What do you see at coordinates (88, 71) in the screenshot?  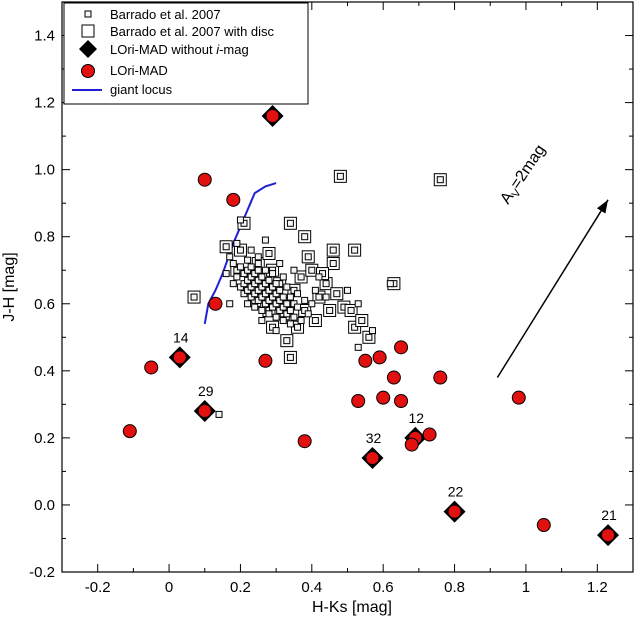 I see `legend-marker-red-circle` at bounding box center [88, 71].